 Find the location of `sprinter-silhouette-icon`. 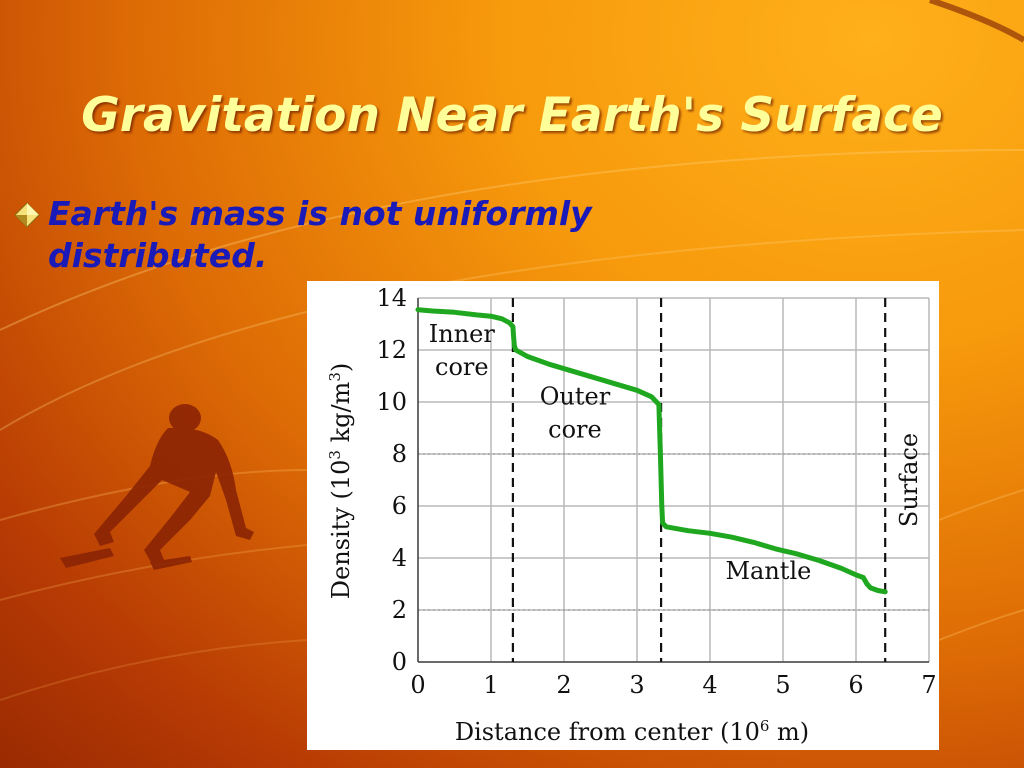

sprinter-silhouette-icon is located at coordinates (157, 487).